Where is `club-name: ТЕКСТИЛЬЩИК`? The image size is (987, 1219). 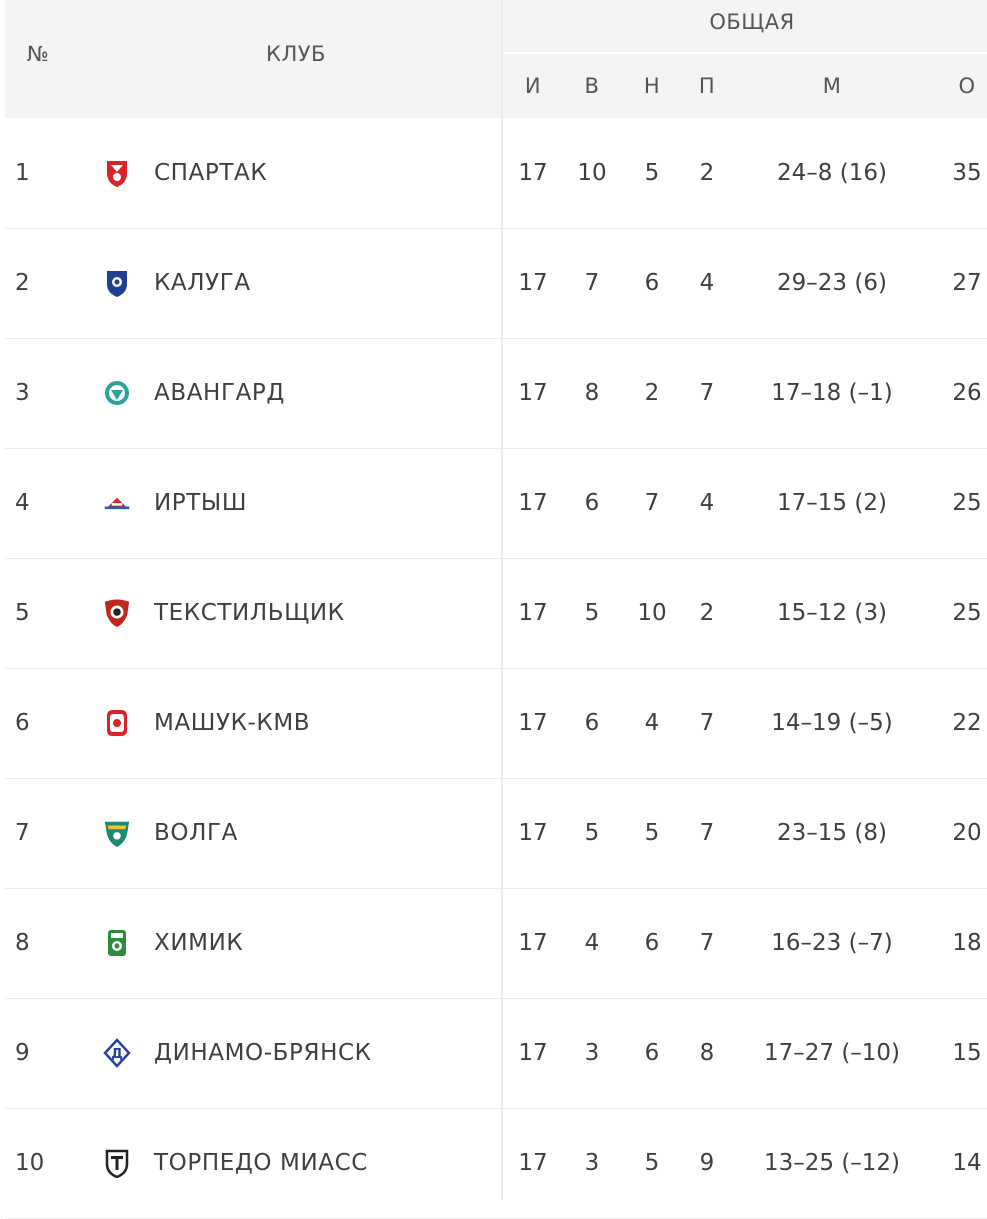 club-name: ТЕКСТИЛЬЩИК is located at coordinates (249, 613).